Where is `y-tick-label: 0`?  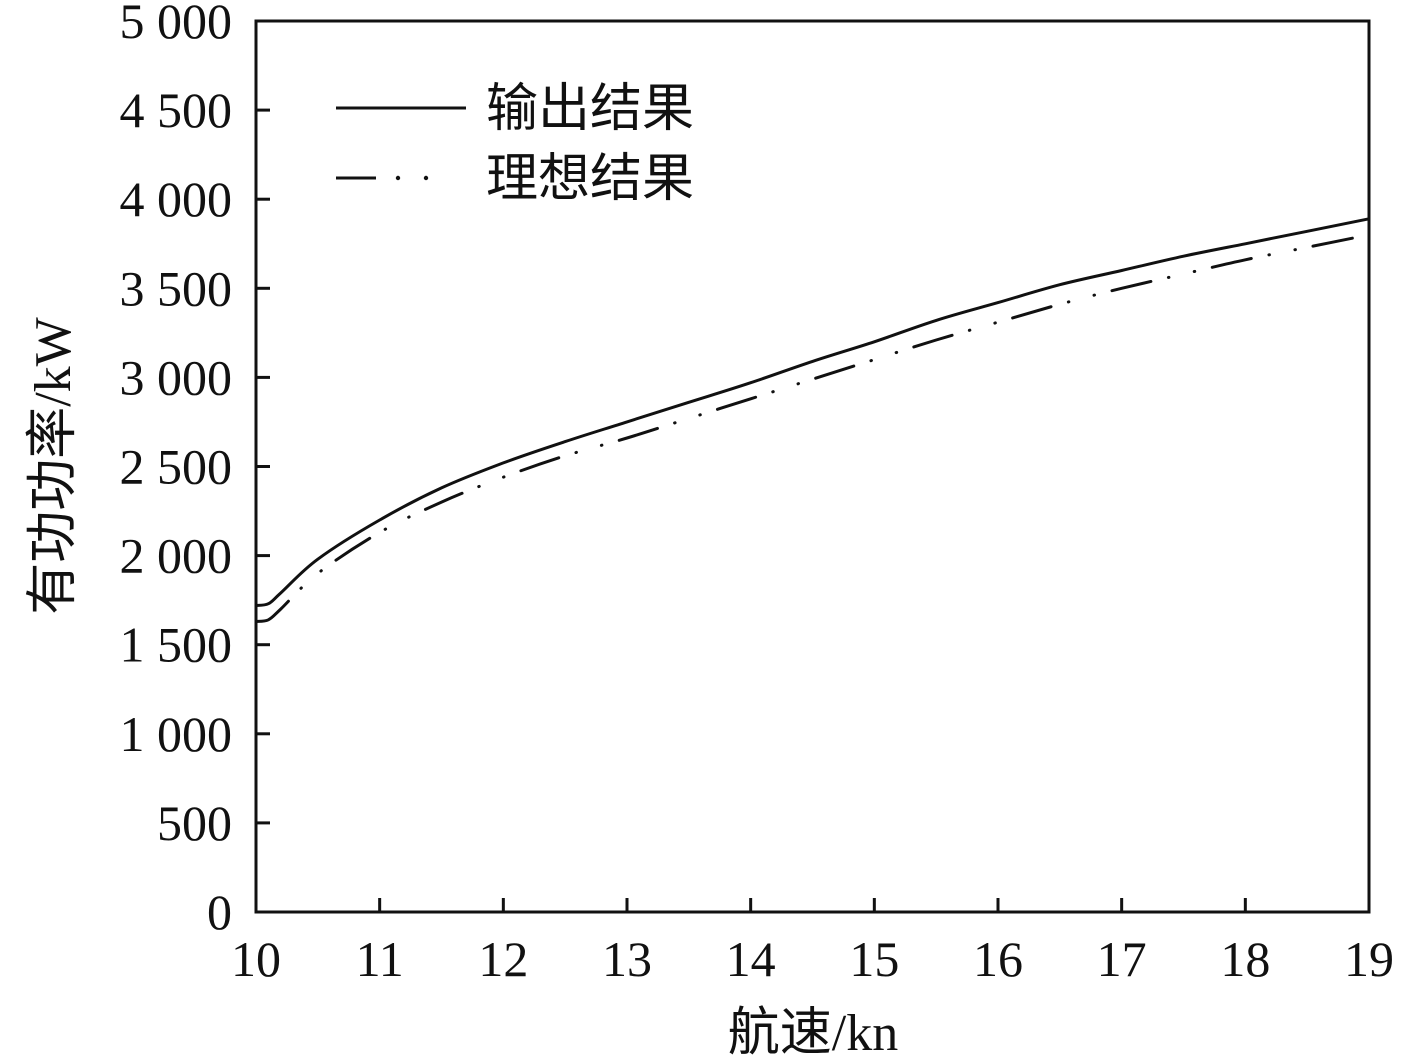
y-tick-label: 0 is located at coordinates (219, 912).